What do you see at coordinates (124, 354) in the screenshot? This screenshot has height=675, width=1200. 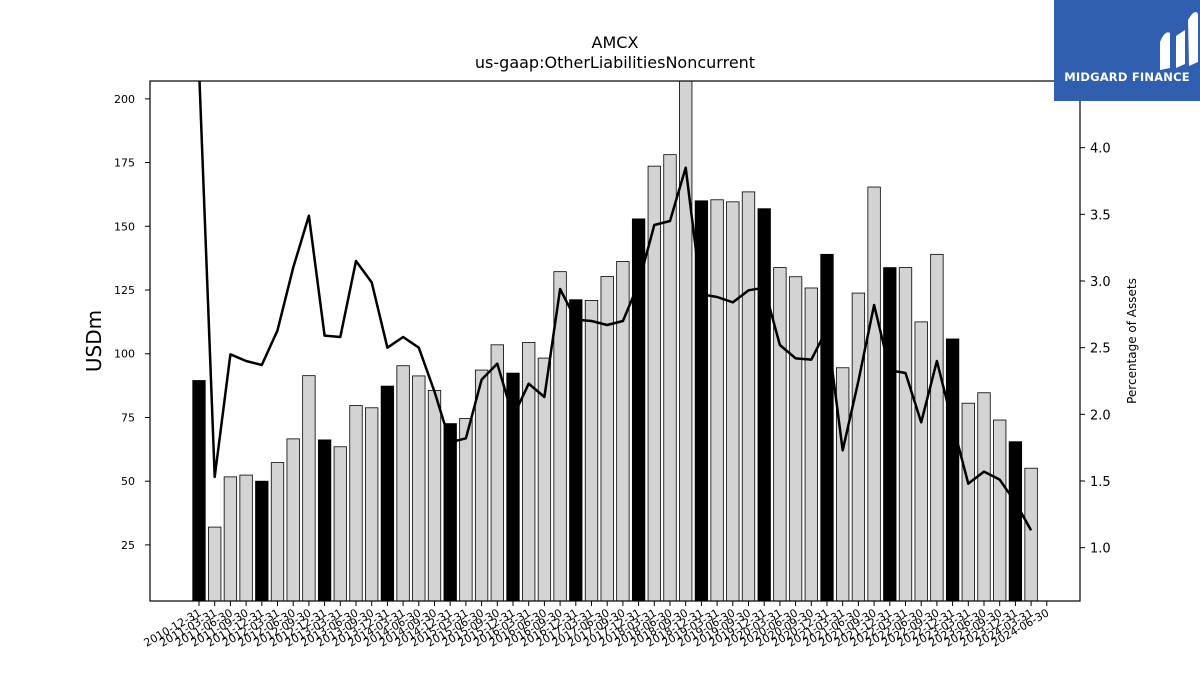 I see `y-tick-label-left: 100` at bounding box center [124, 354].